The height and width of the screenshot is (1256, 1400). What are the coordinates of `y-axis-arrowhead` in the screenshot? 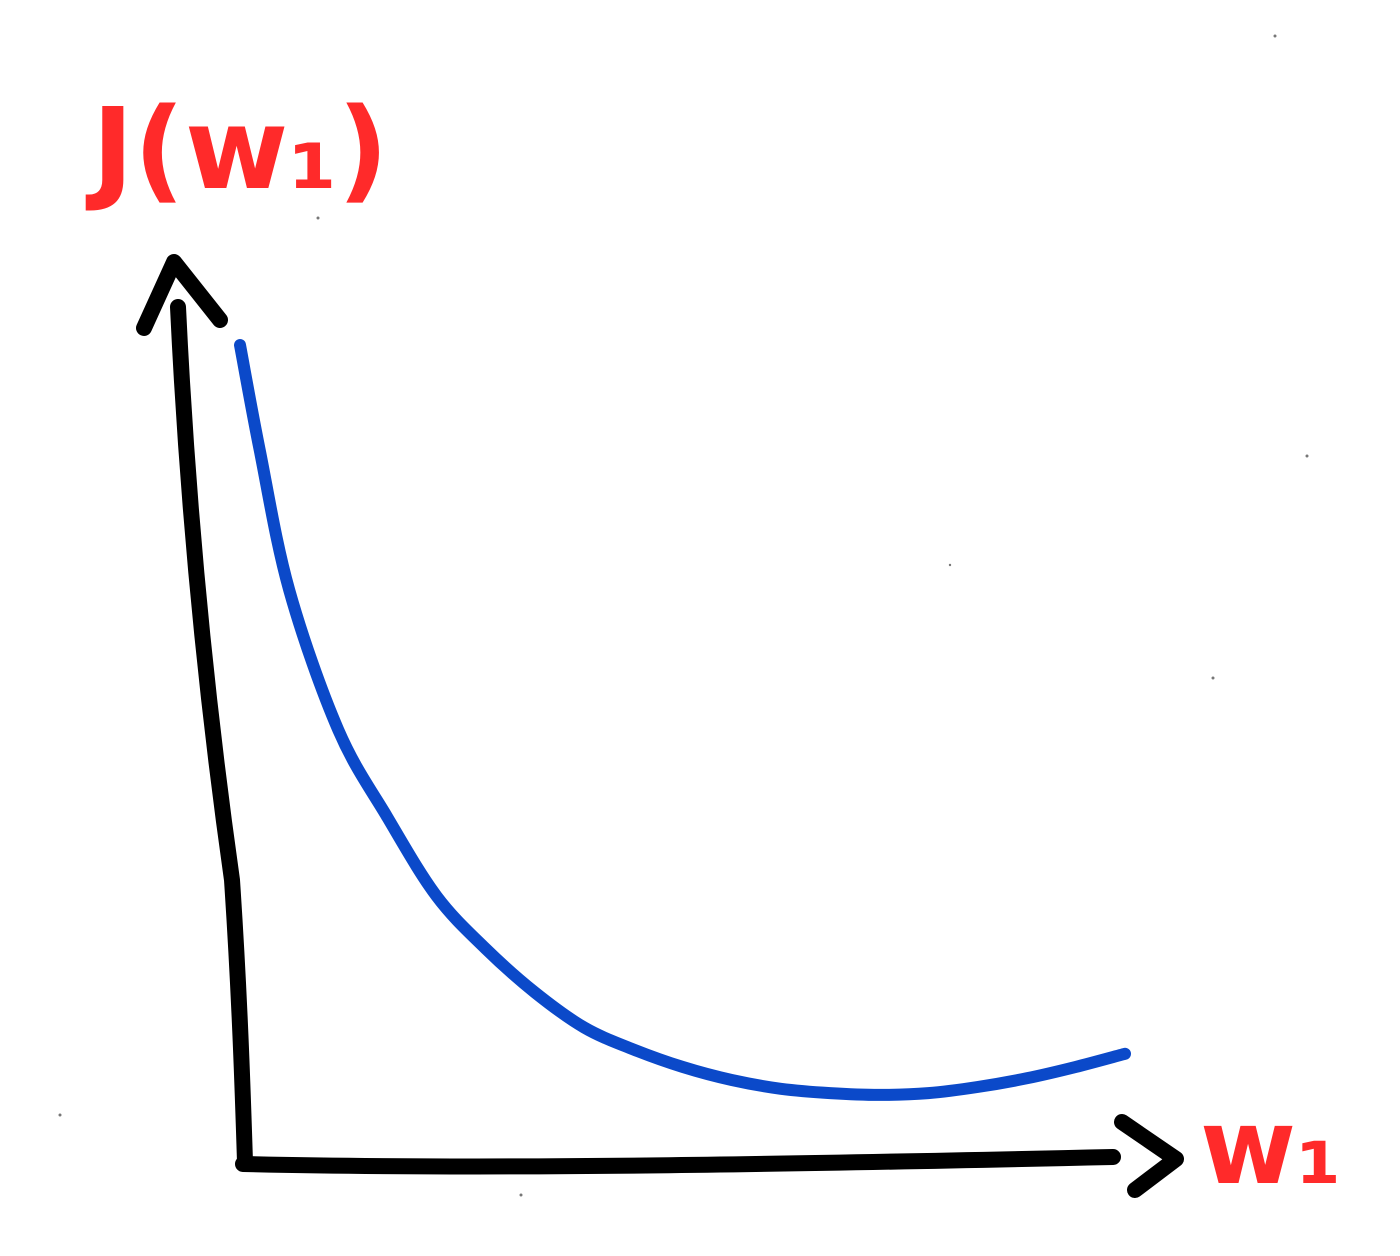 It's located at (182, 295).